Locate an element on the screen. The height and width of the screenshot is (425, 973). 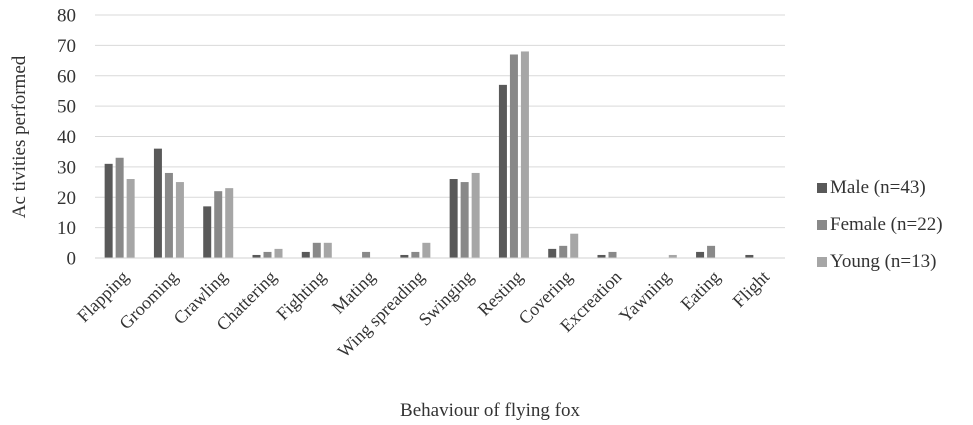
x-tick-label: Wing spreading is located at coordinates (381, 314).